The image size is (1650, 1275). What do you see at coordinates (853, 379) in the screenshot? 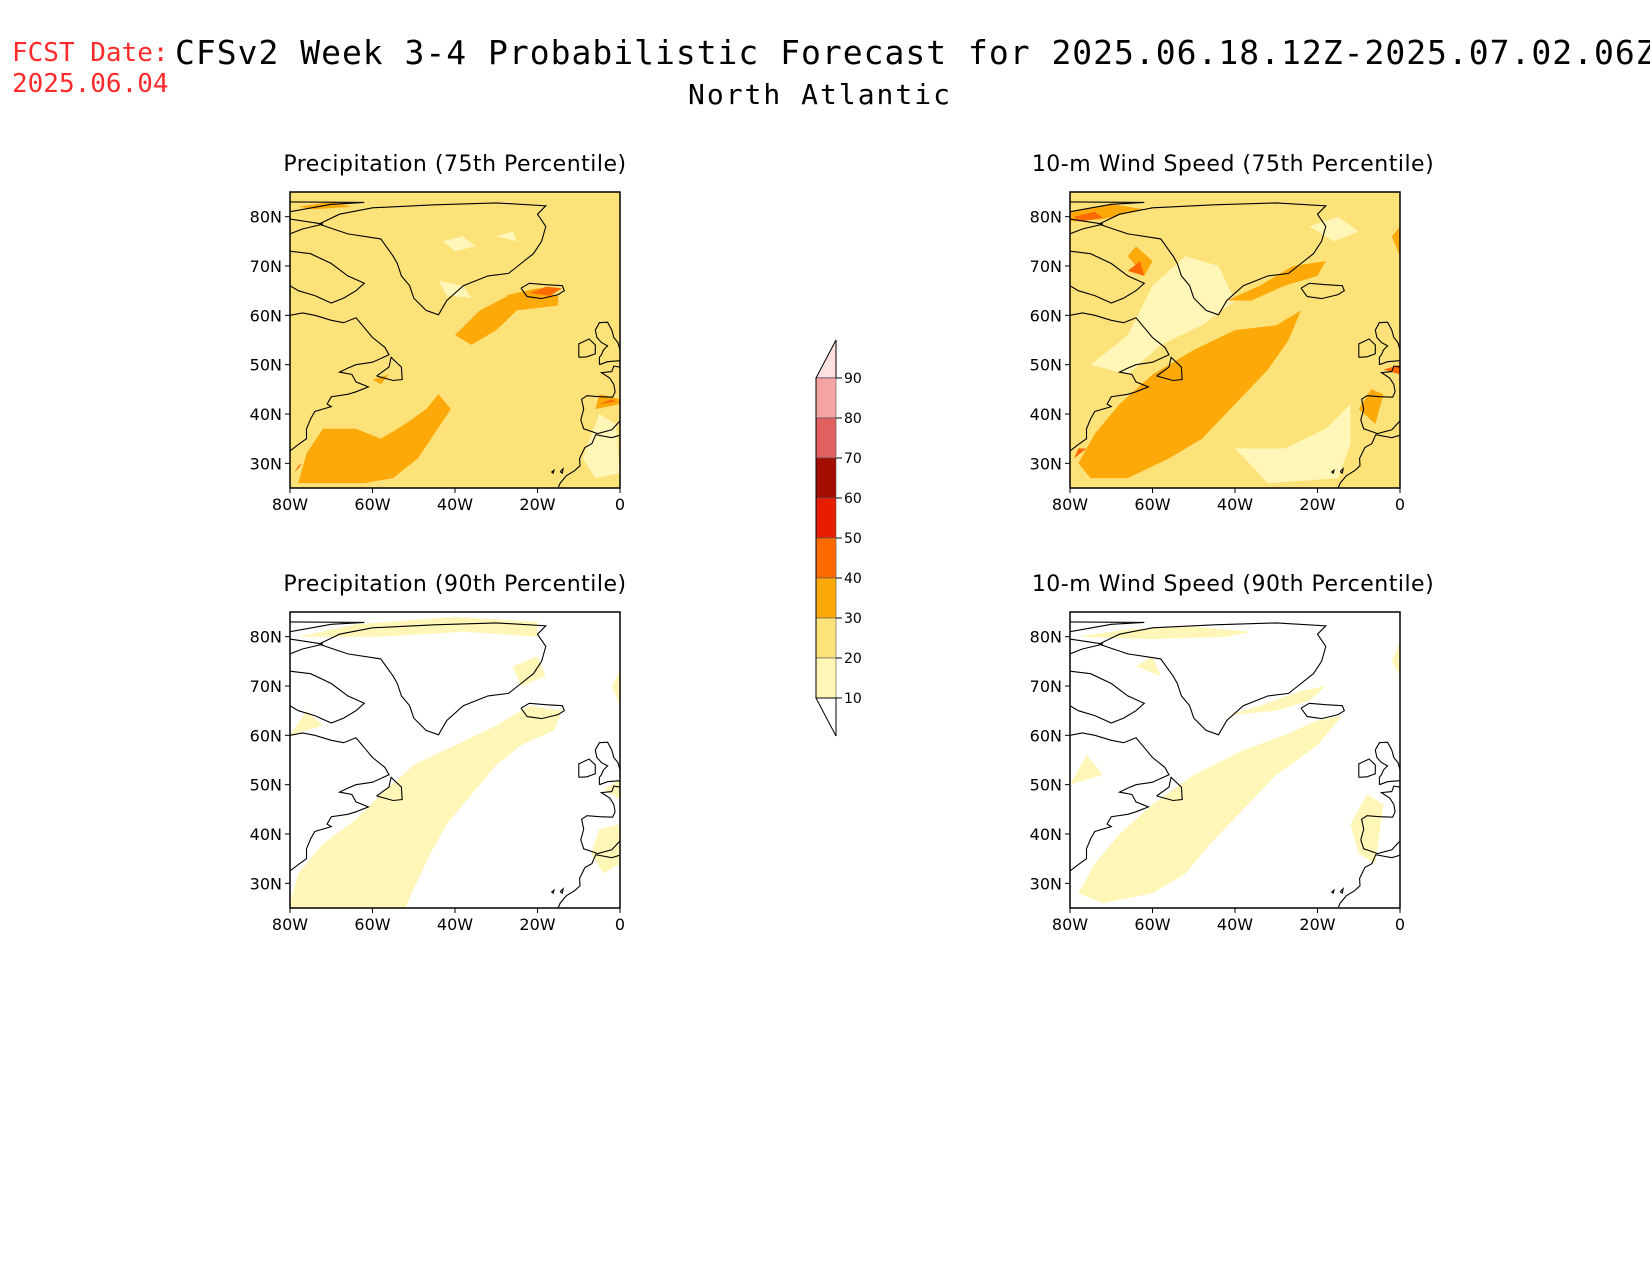
I see `colorbar-label: 90` at bounding box center [853, 379].